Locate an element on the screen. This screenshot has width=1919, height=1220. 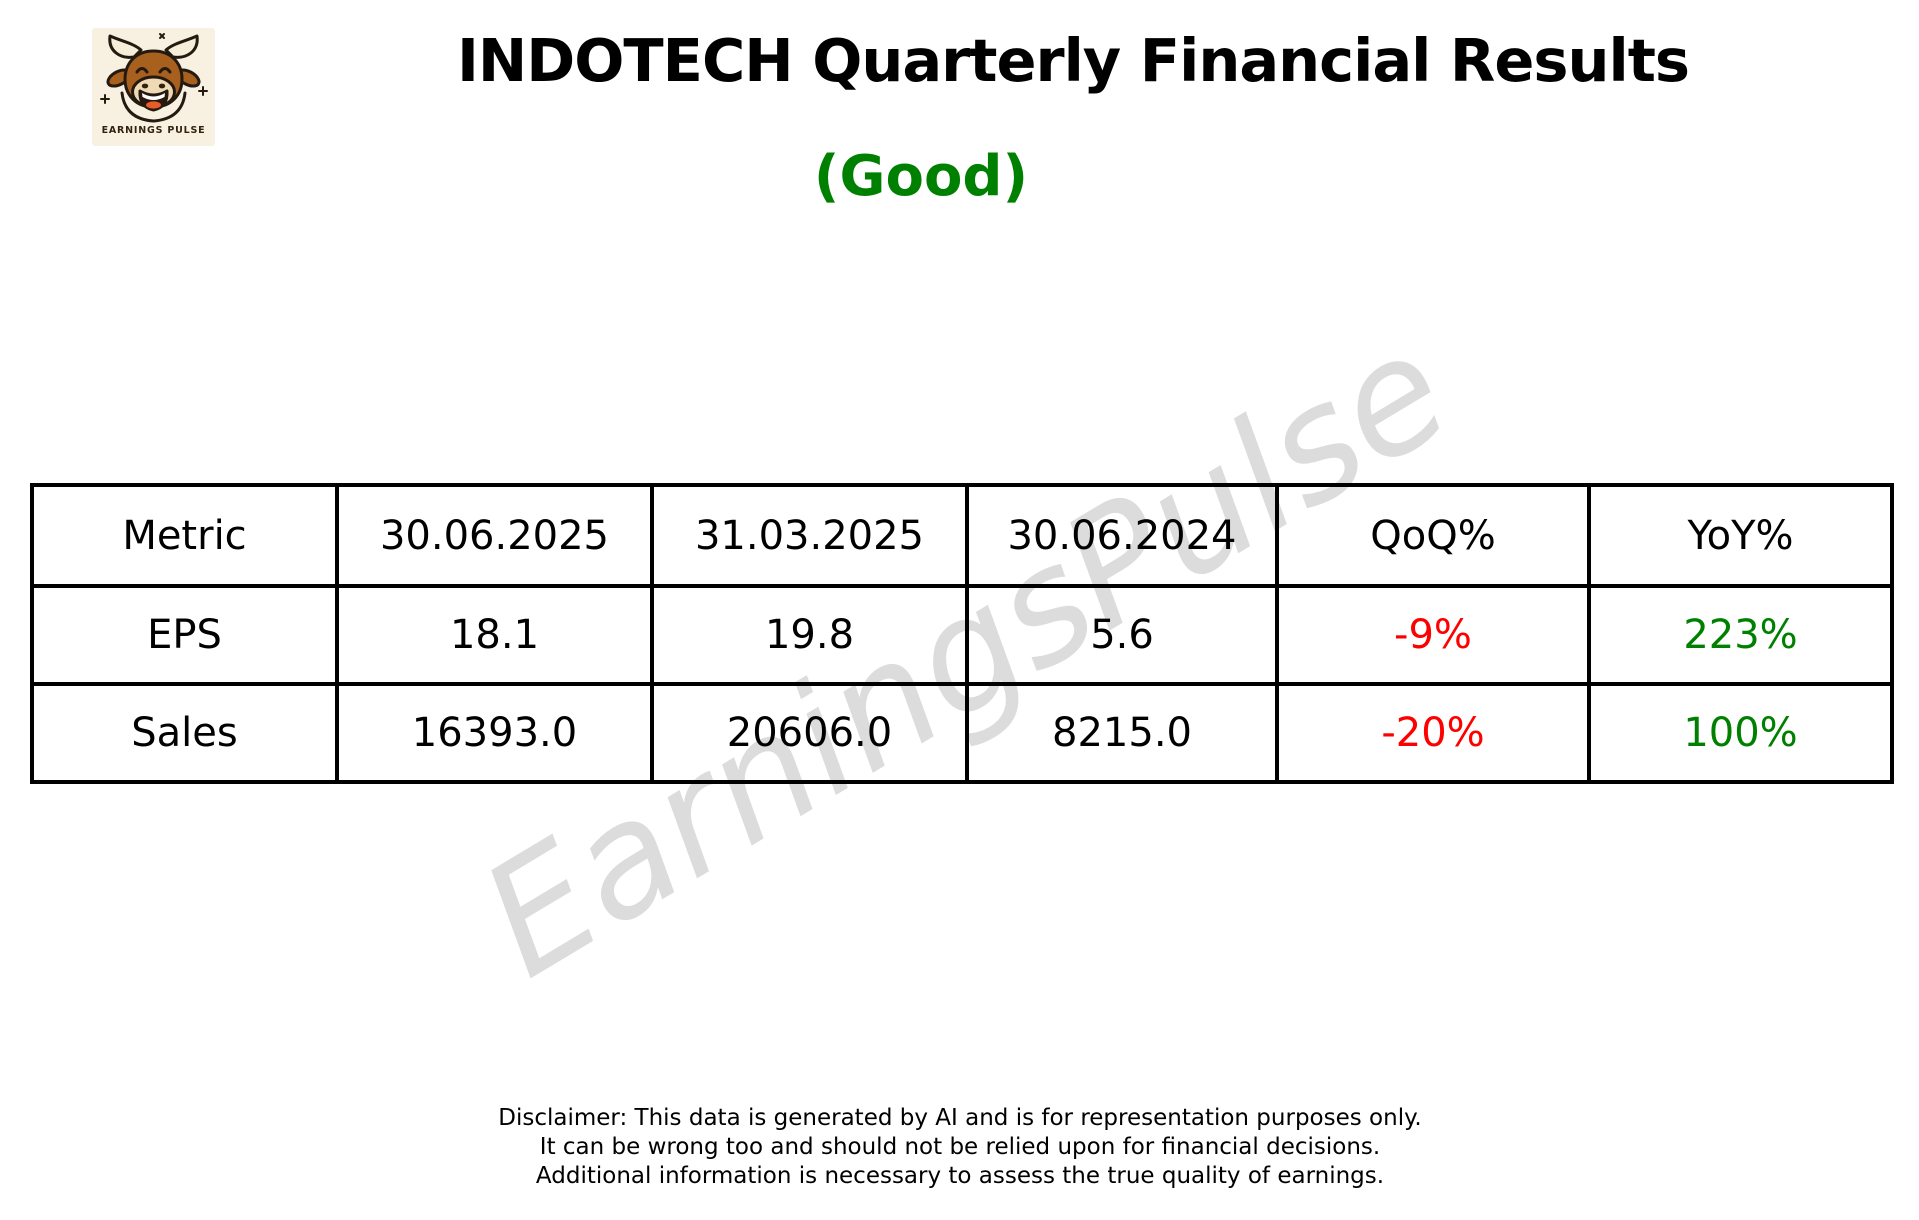
col-header-q-current: 30.06.2025 is located at coordinates (494, 535).